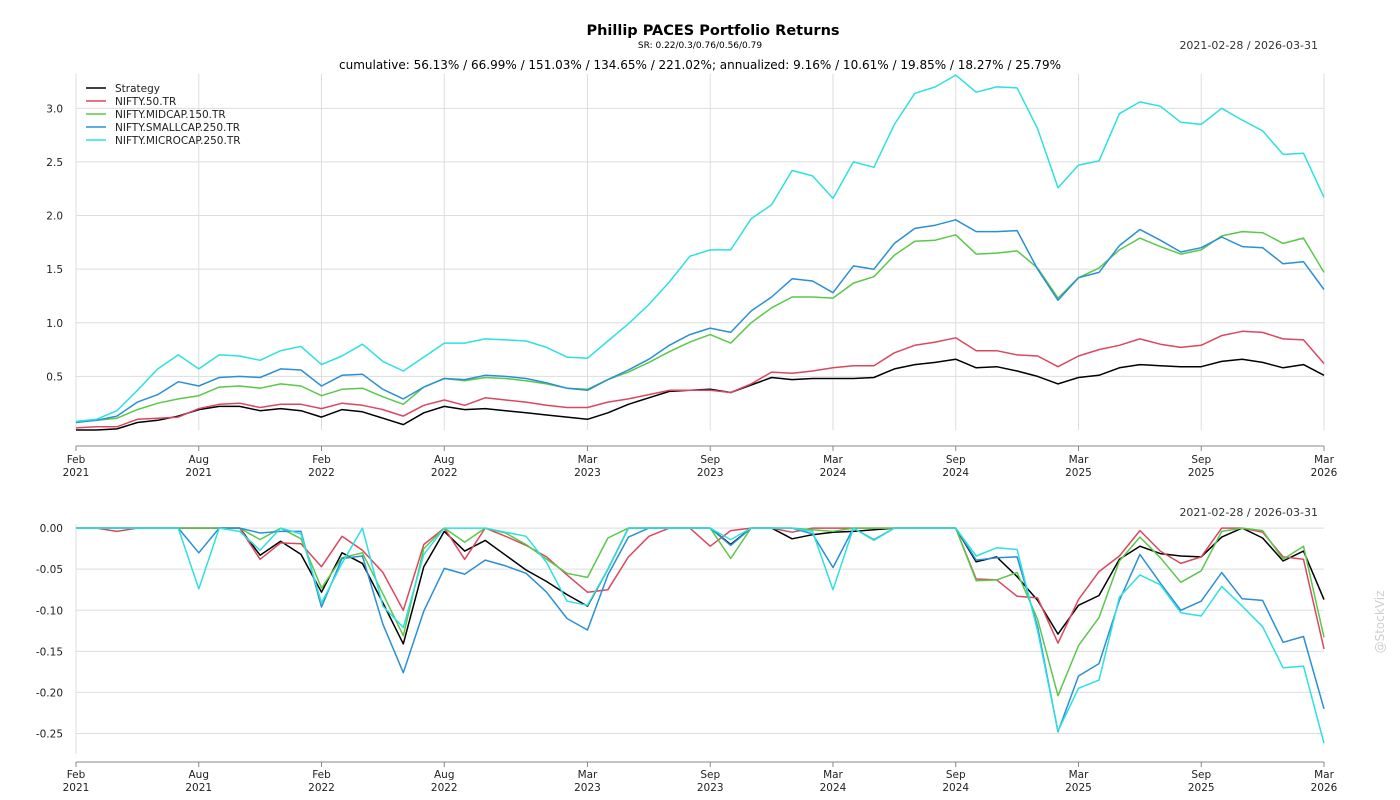  I want to click on watermark: @StockViz, so click(1380, 622).